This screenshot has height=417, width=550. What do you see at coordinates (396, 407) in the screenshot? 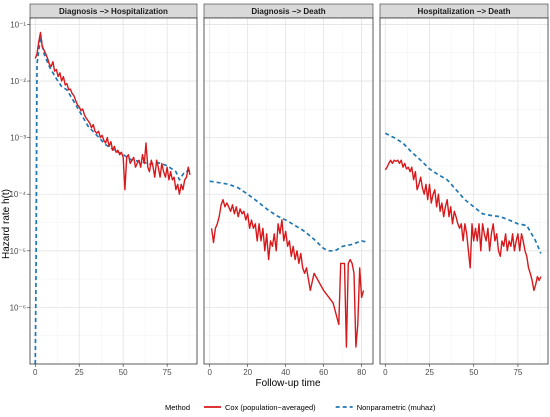
I see `legend-label: Nonparametric (muhaz)` at bounding box center [396, 407].